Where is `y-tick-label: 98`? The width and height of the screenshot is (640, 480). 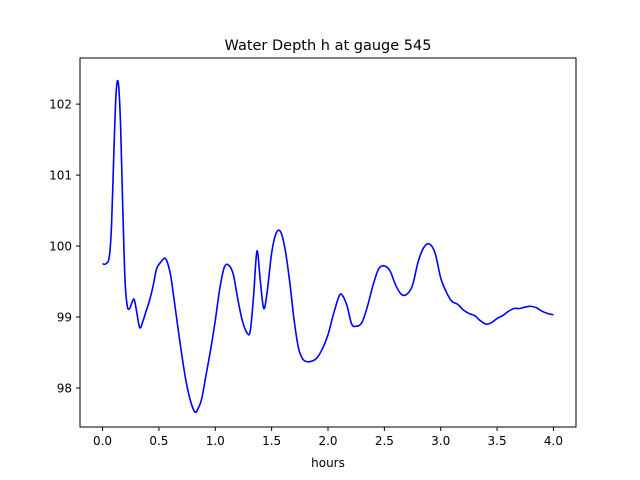 y-tick-label: 98 is located at coordinates (64, 388).